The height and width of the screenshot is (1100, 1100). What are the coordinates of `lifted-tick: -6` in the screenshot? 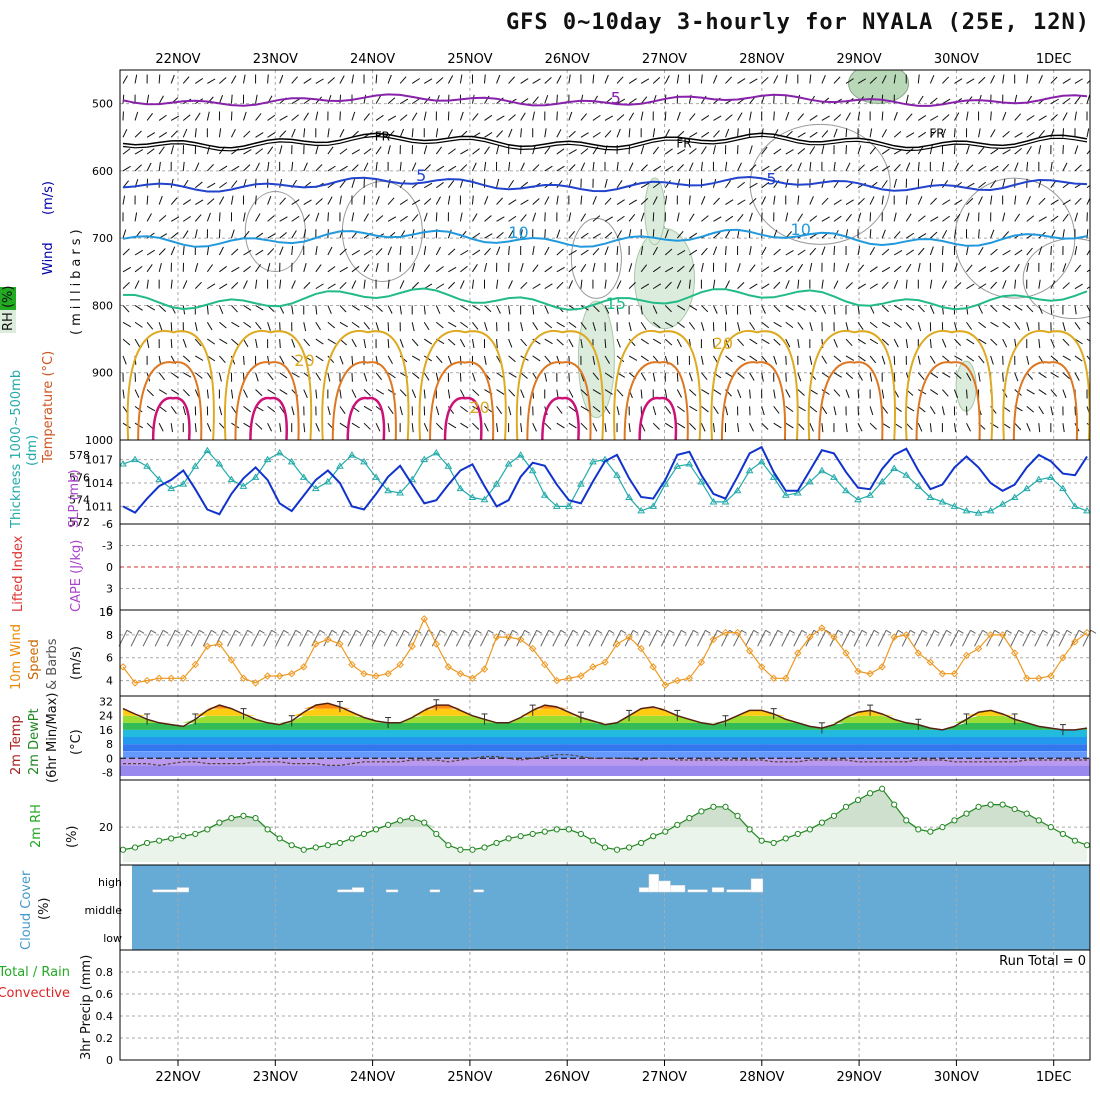 It's located at (107, 524).